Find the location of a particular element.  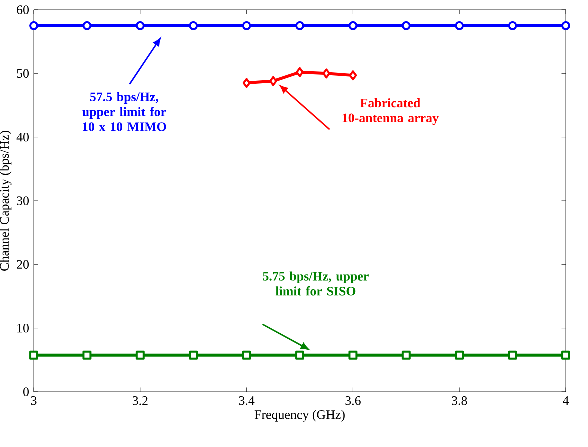

y-tick-label: 10 is located at coordinates (23, 328).